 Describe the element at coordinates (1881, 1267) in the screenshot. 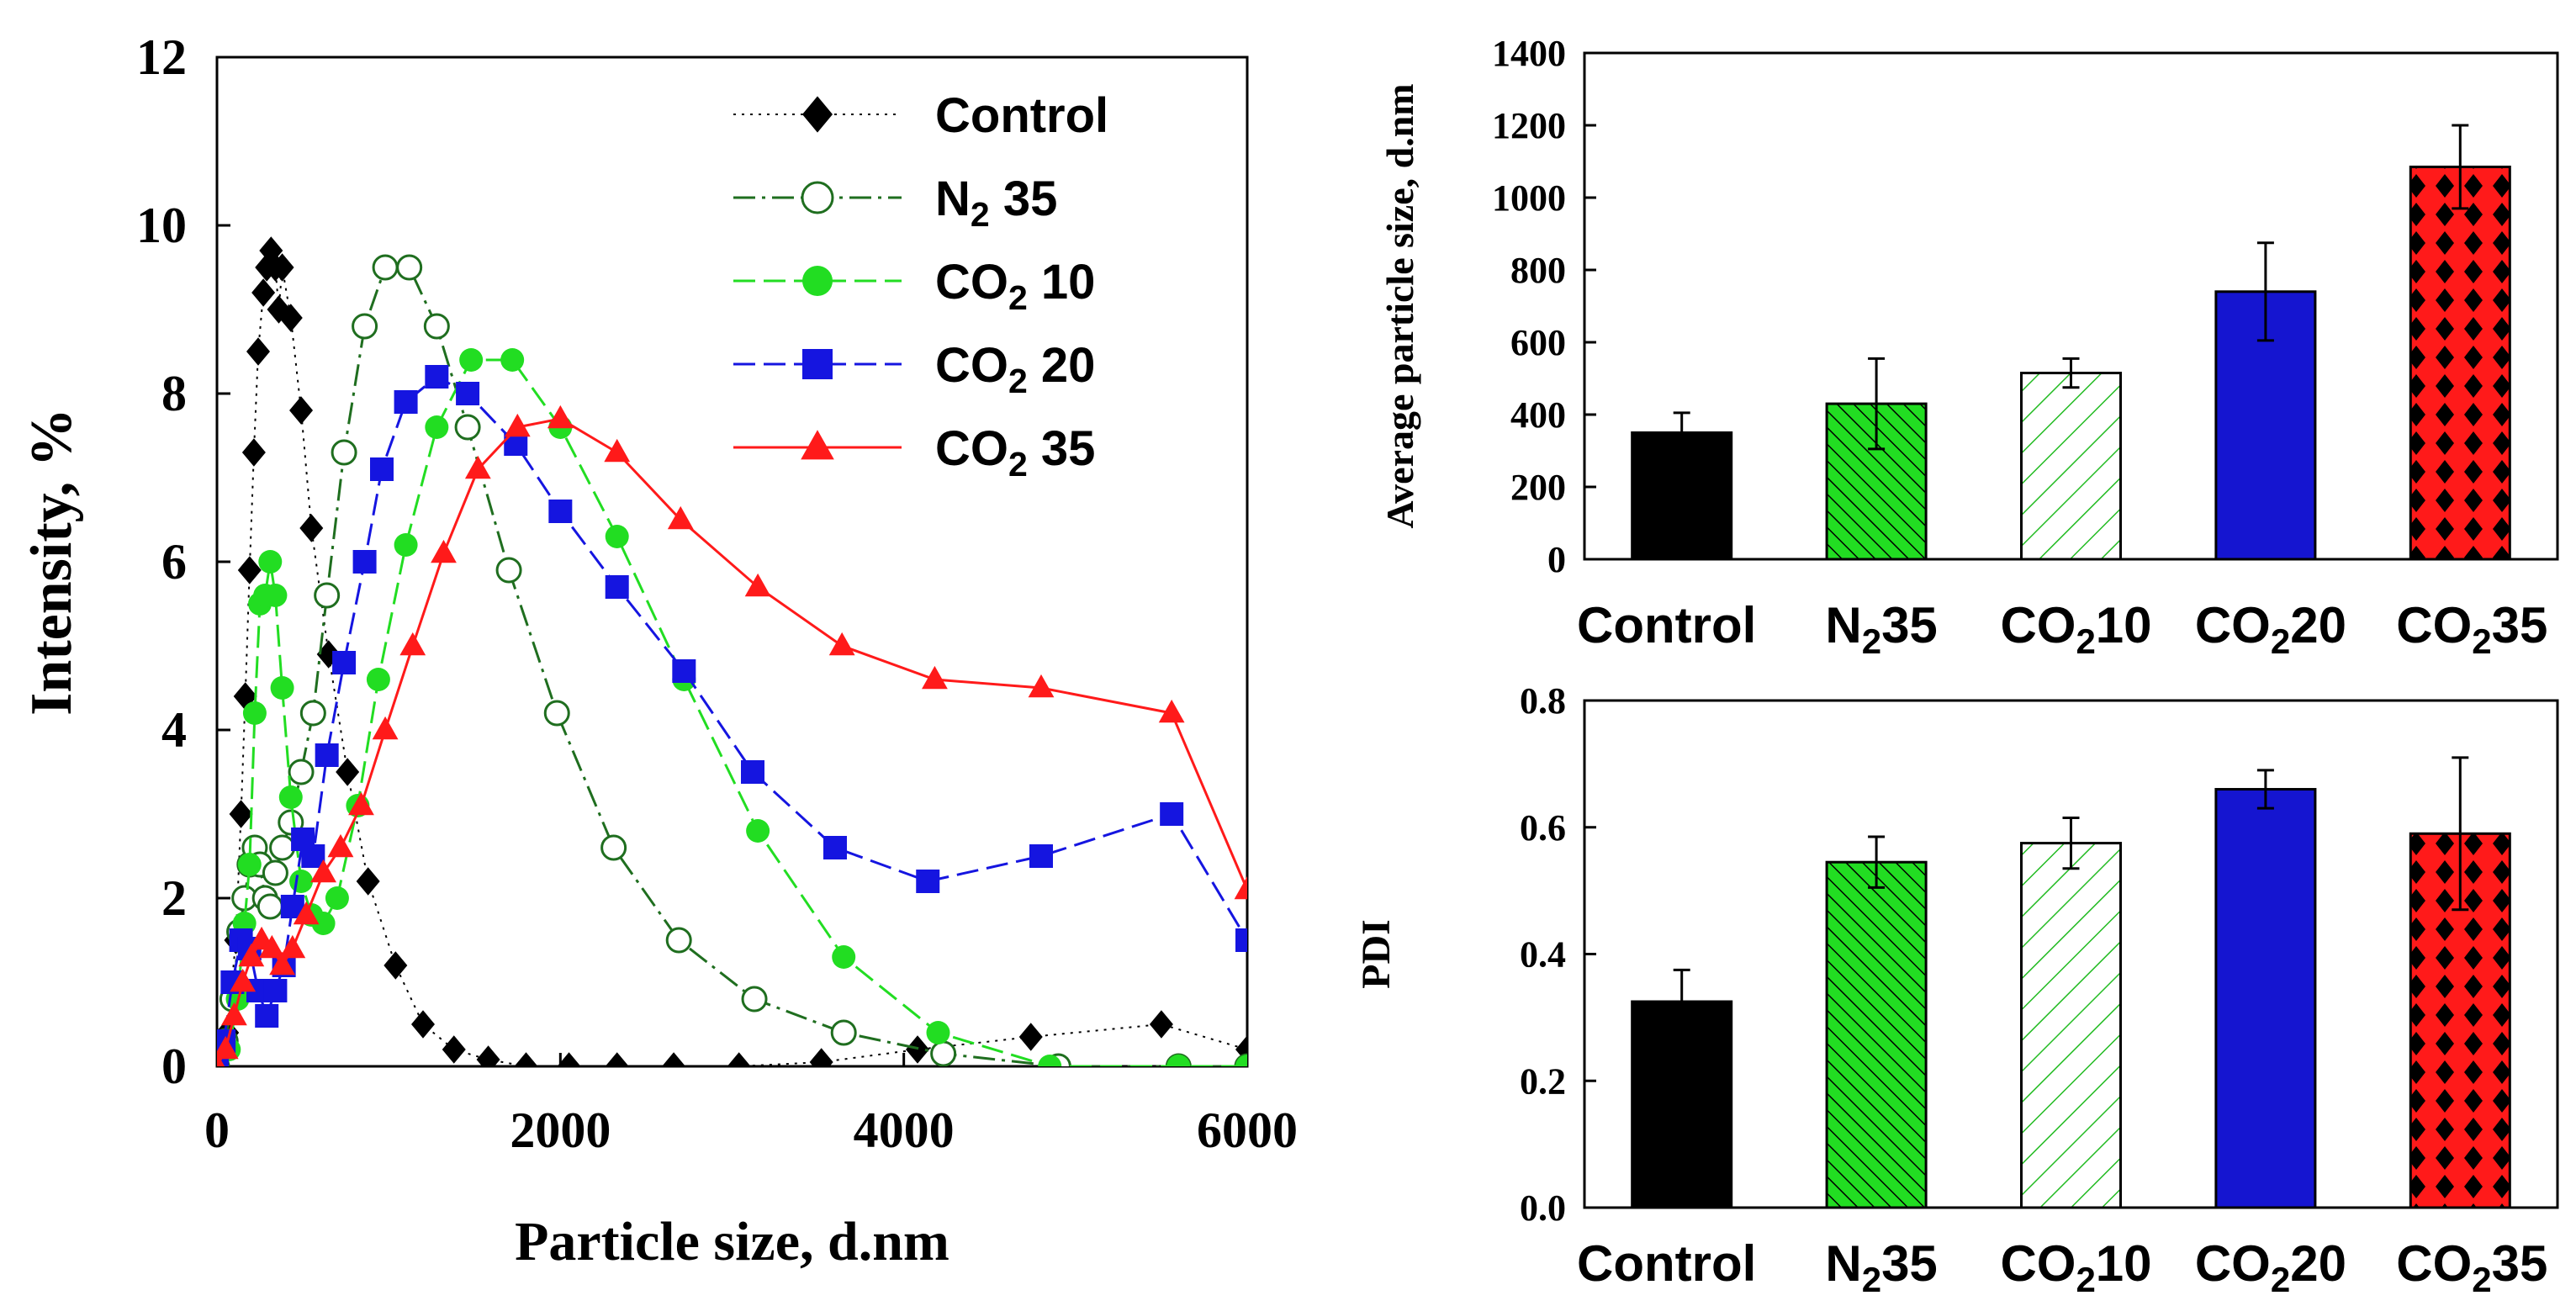

I see `category-label: N235` at that location.